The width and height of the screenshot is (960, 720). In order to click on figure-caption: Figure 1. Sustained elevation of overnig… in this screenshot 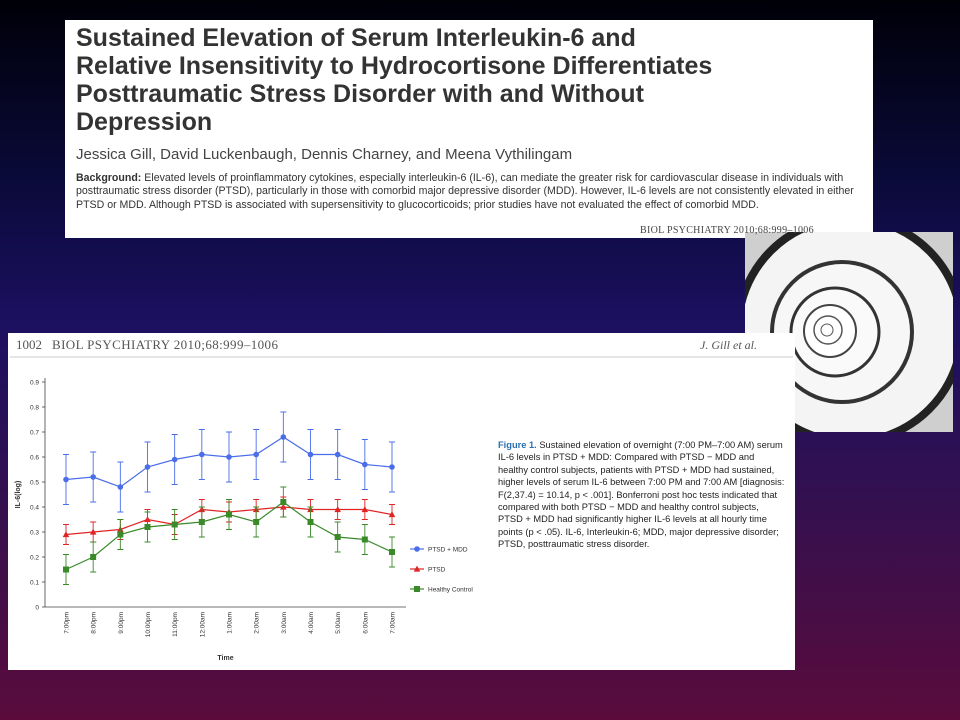, I will do `click(642, 495)`.